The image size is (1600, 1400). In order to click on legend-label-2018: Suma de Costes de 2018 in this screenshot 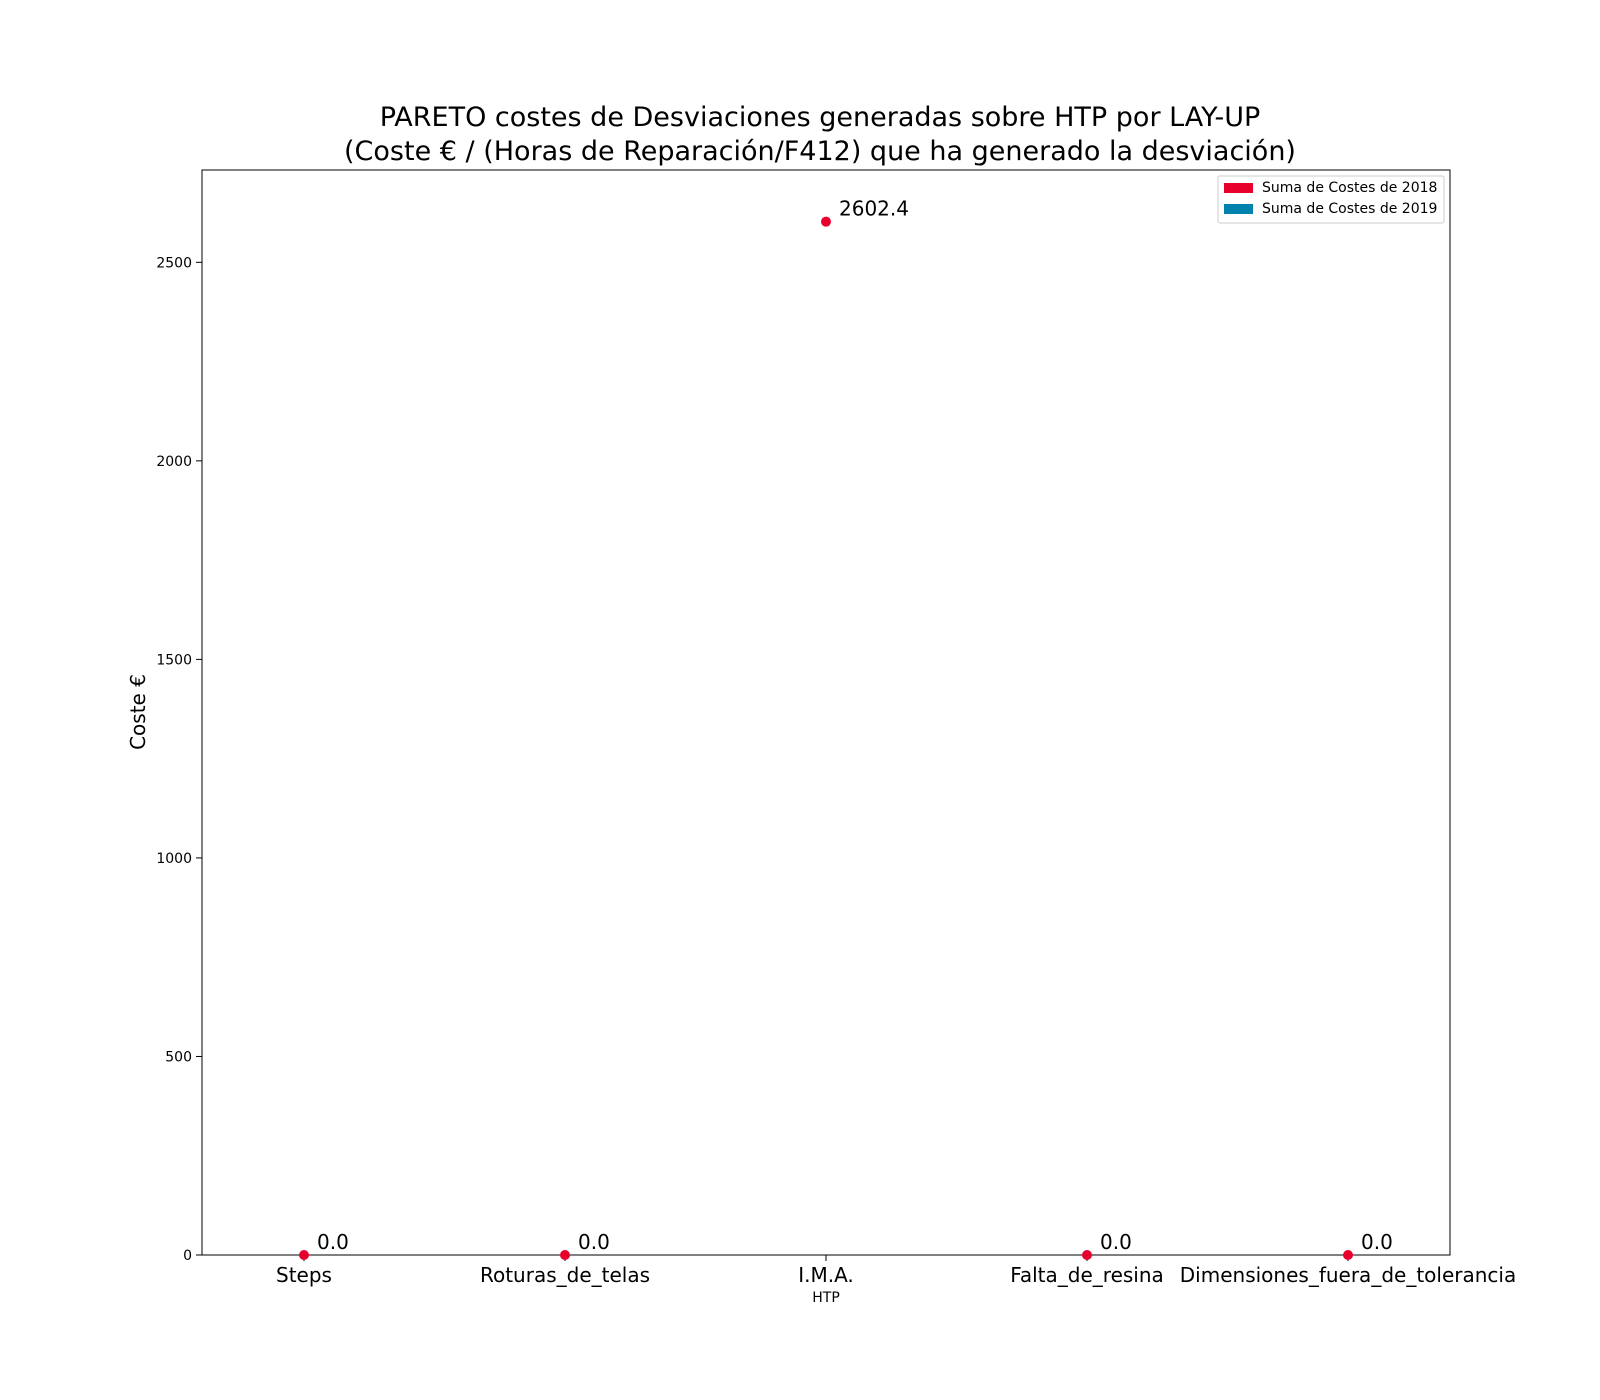, I will do `click(1349, 188)`.